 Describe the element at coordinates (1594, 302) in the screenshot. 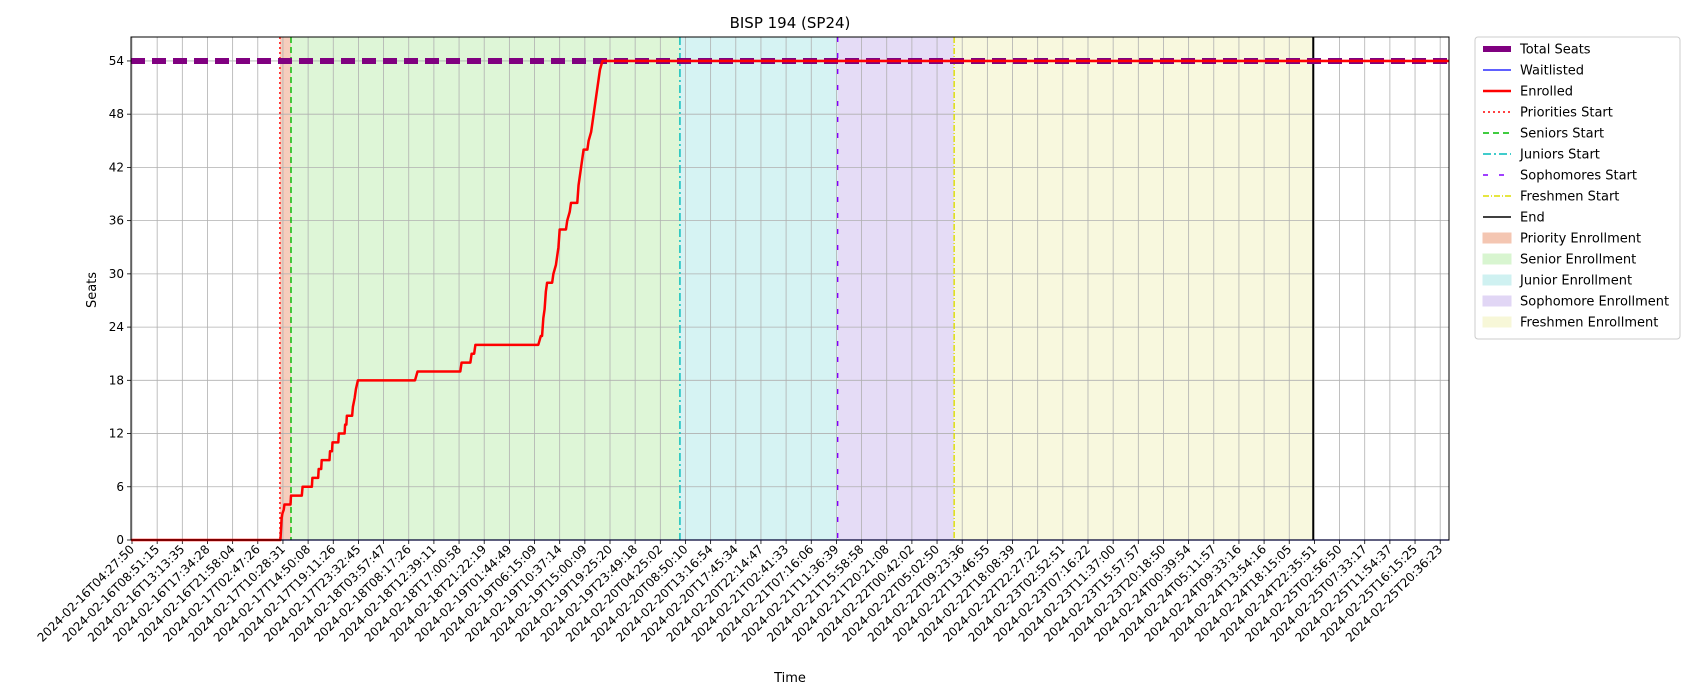

I see `legend-label: Sophomore Enrollment` at that location.